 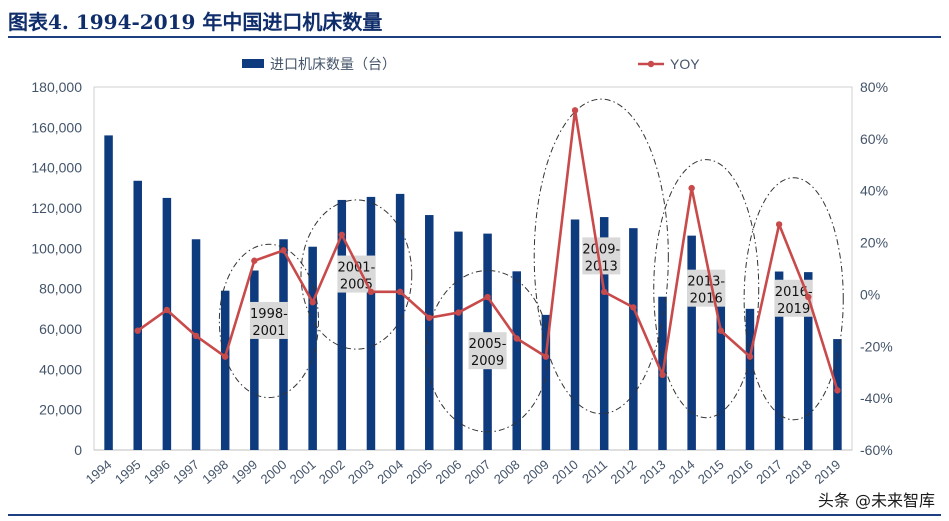 I want to click on figure-title: 图表4. 1994-2019 年中国进口机床数量, so click(x=195, y=22).